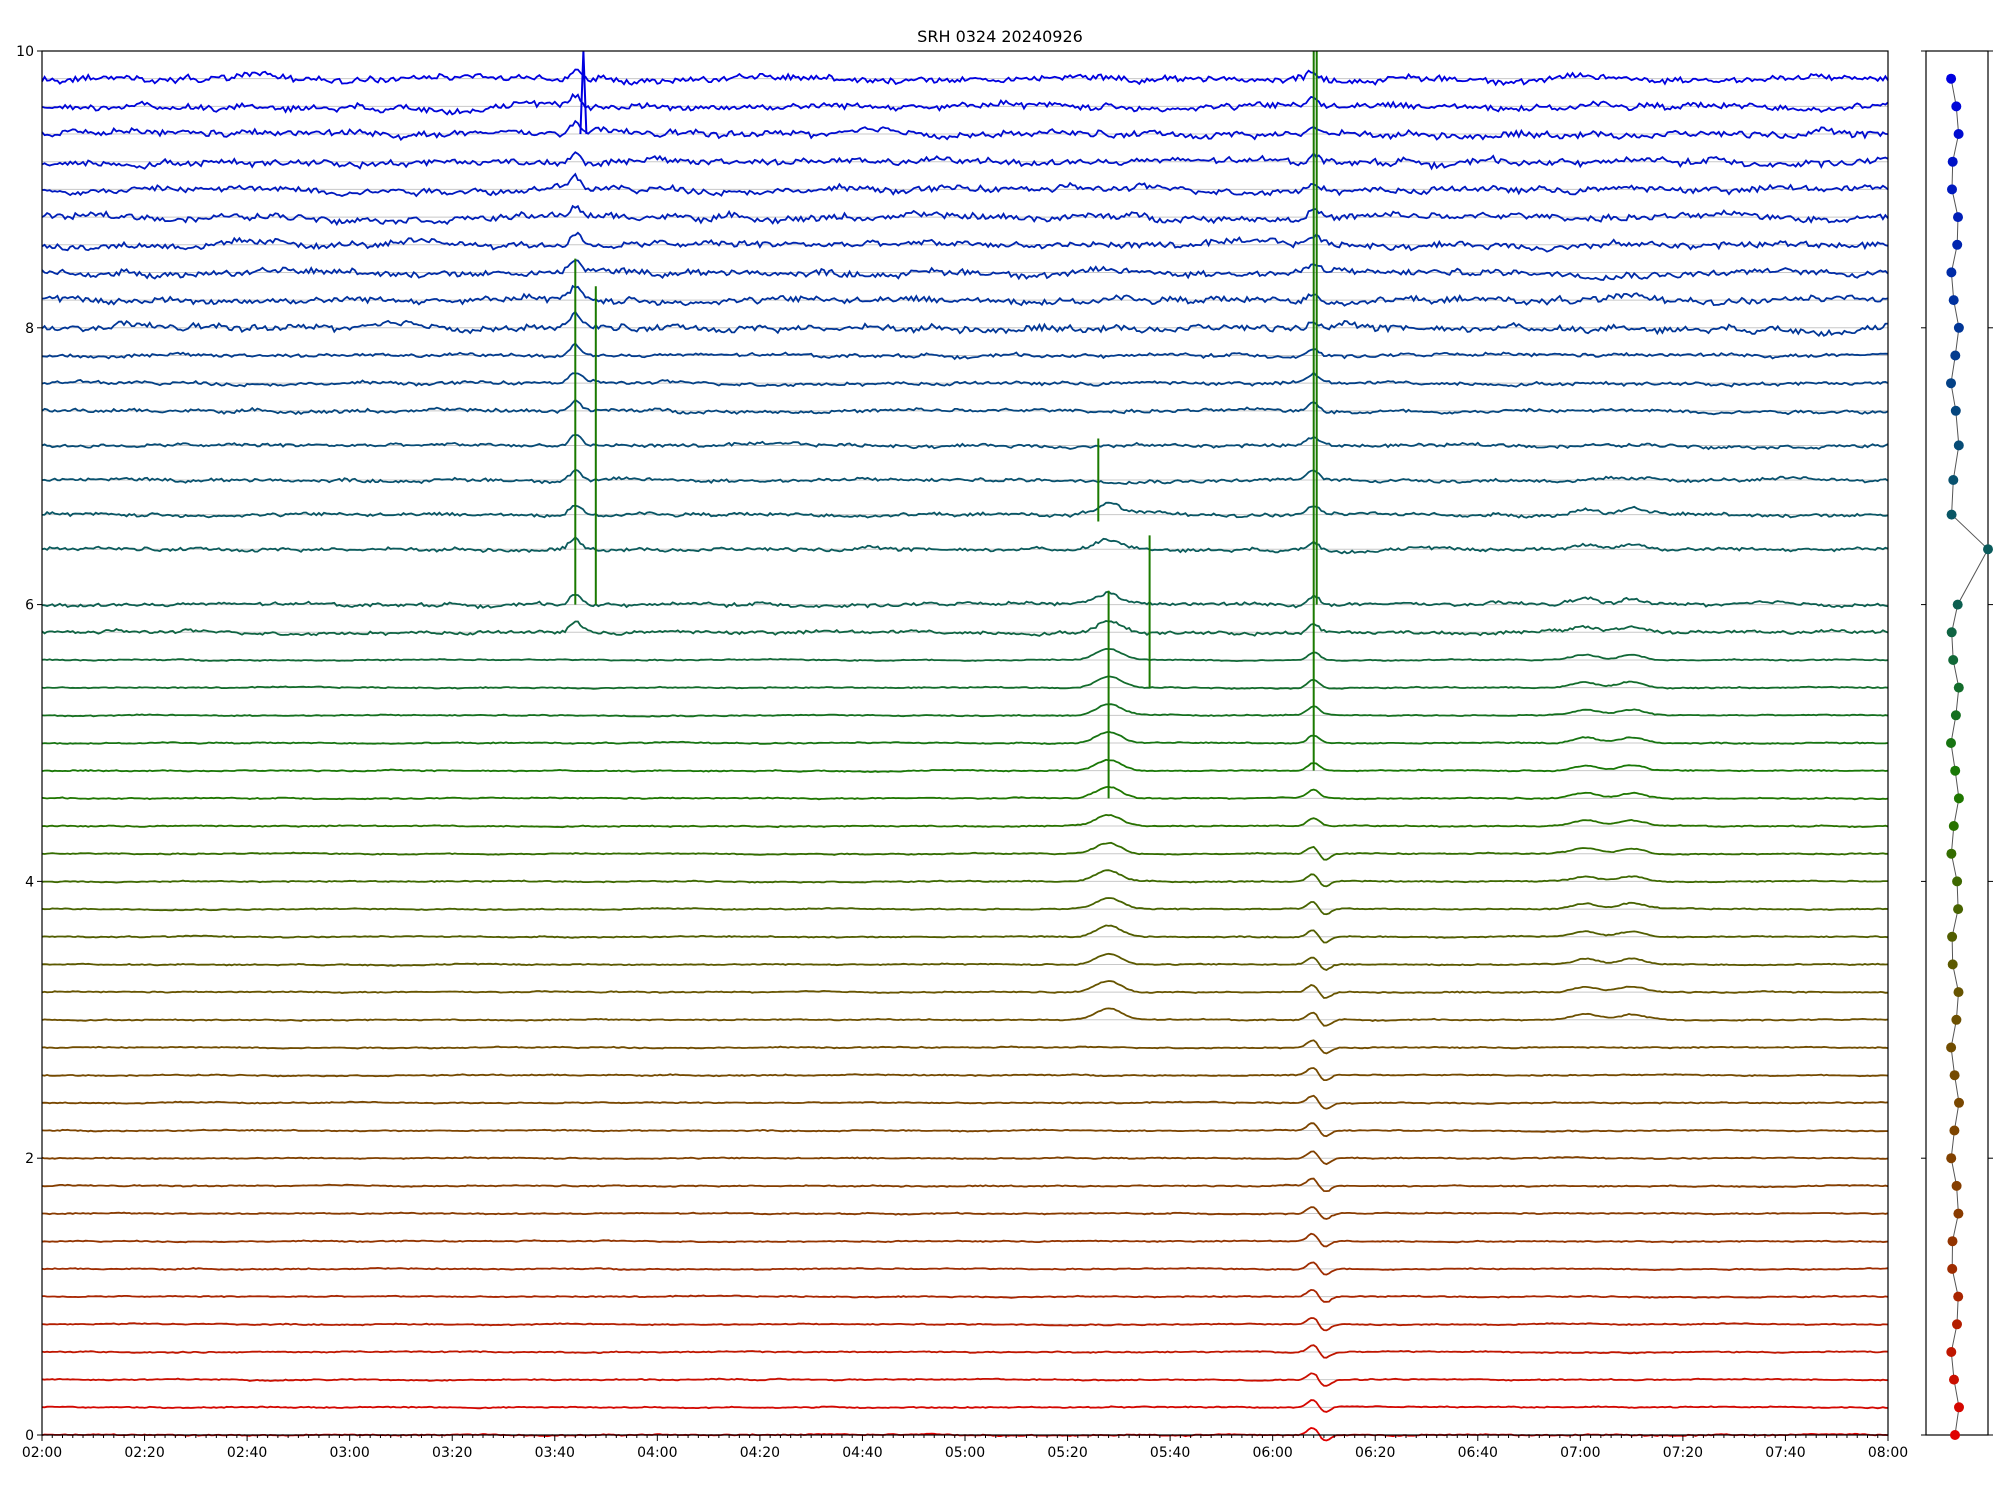 This screenshot has width=2000, height=1504. What do you see at coordinates (583, 92) in the screenshot?
I see `spike-mark` at bounding box center [583, 92].